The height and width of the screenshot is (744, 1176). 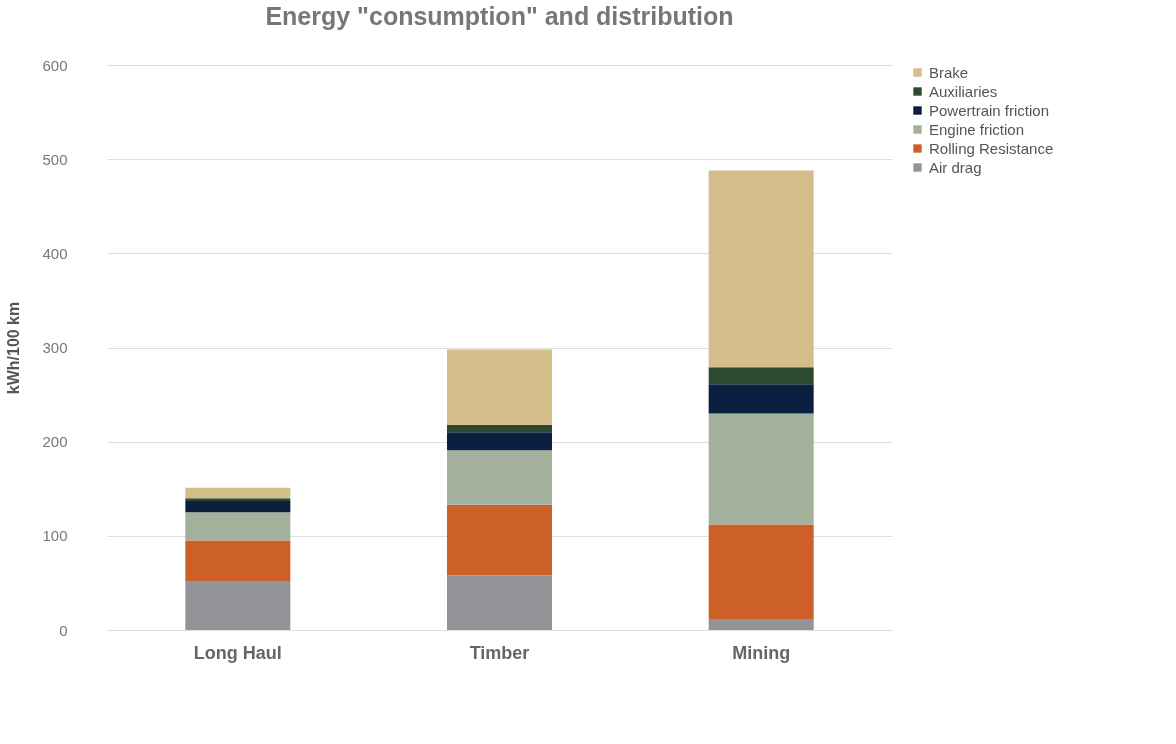 What do you see at coordinates (989, 110) in the screenshot?
I see `legend-label: Powertrain friction` at bounding box center [989, 110].